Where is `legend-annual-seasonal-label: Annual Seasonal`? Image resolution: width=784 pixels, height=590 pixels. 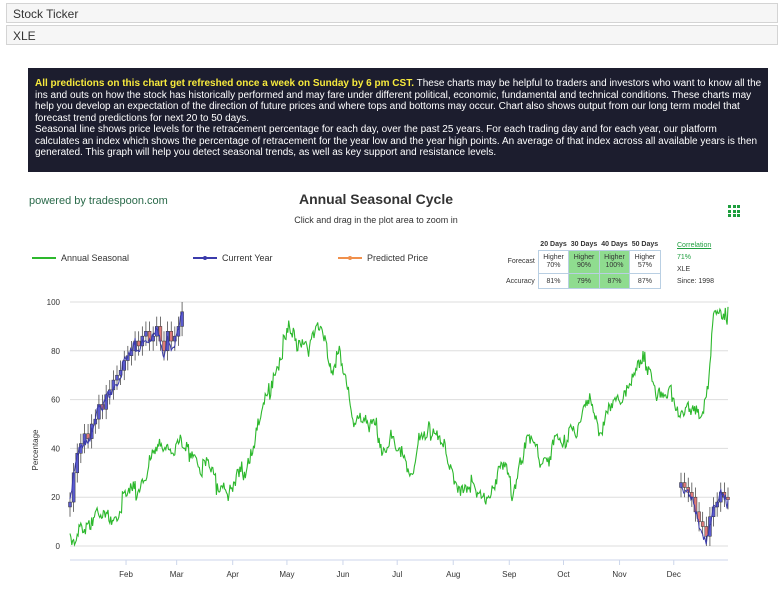 legend-annual-seasonal-label: Annual Seasonal is located at coordinates (95, 258).